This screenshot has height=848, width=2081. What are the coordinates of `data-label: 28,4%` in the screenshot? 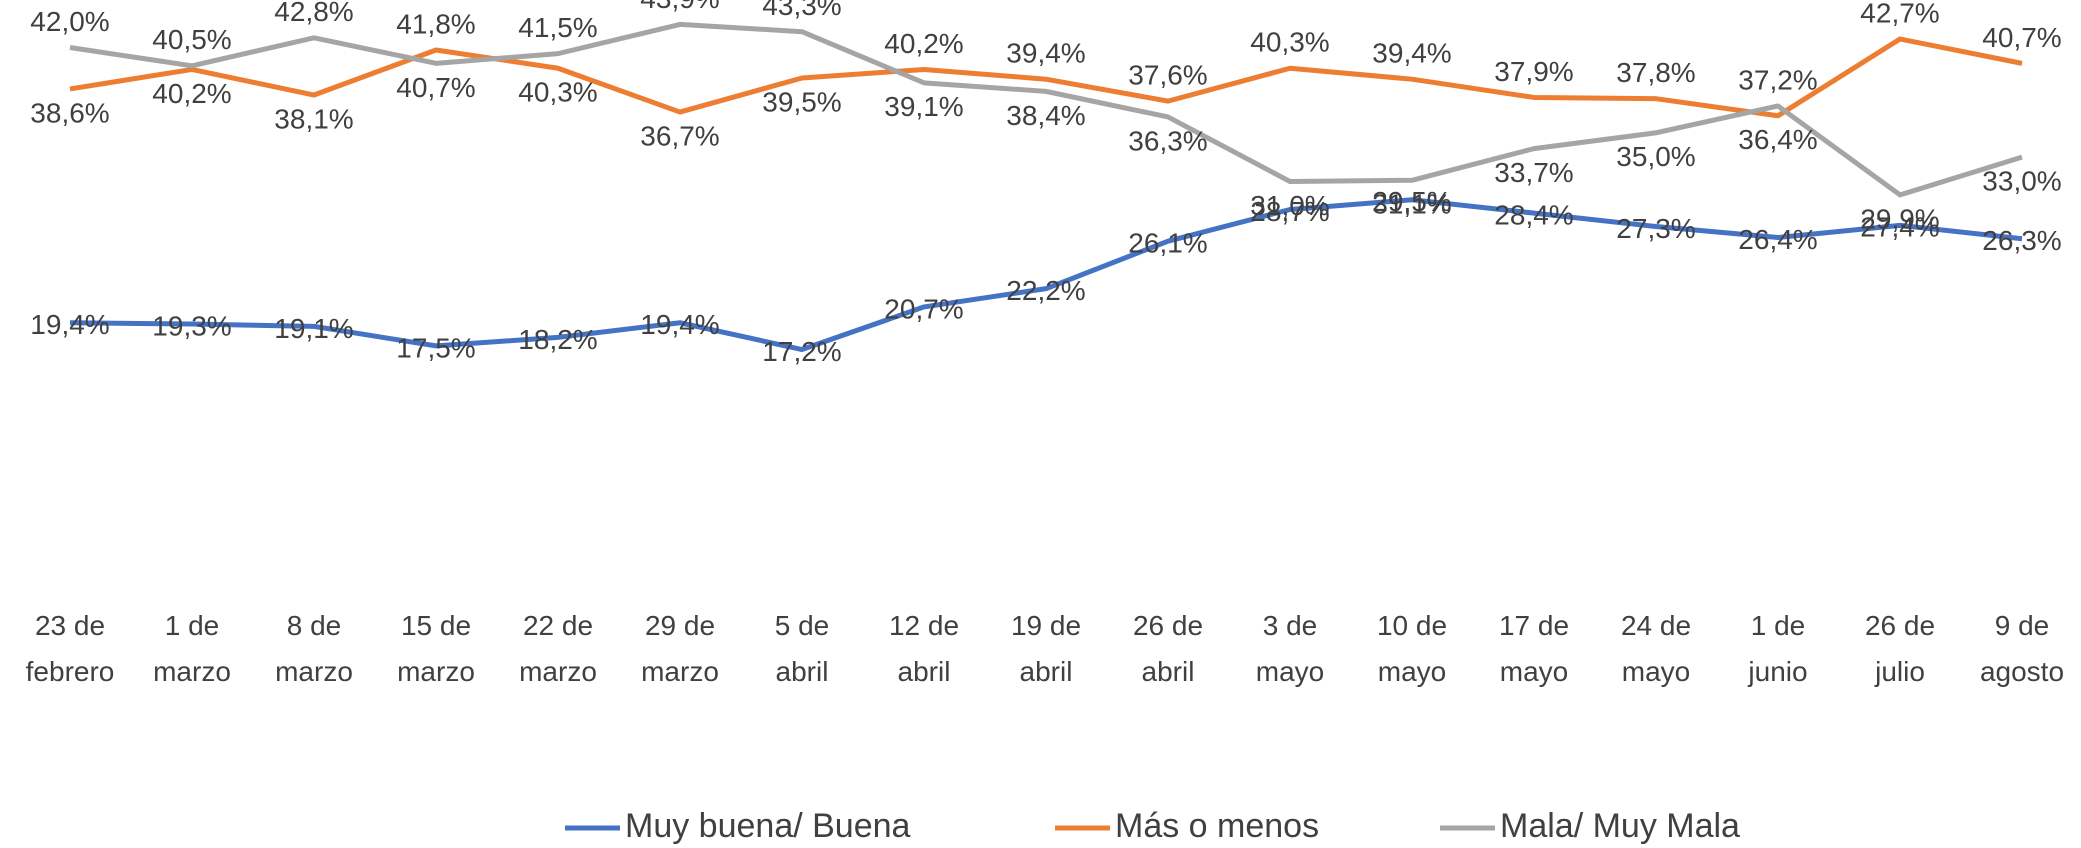 It's located at (1533, 215).